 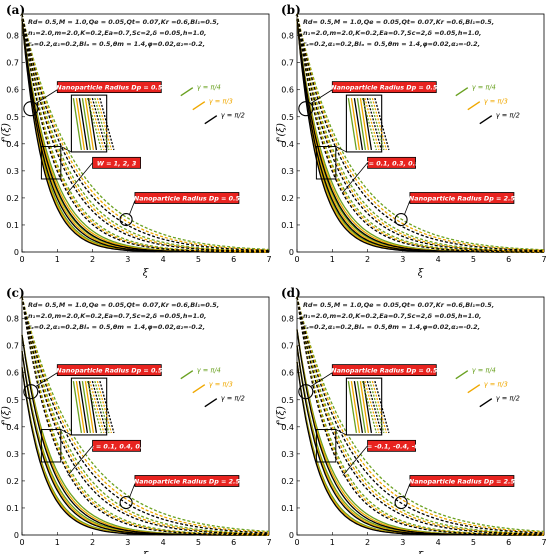 I want to click on x-tick-label: 6, so click(x=508, y=542).